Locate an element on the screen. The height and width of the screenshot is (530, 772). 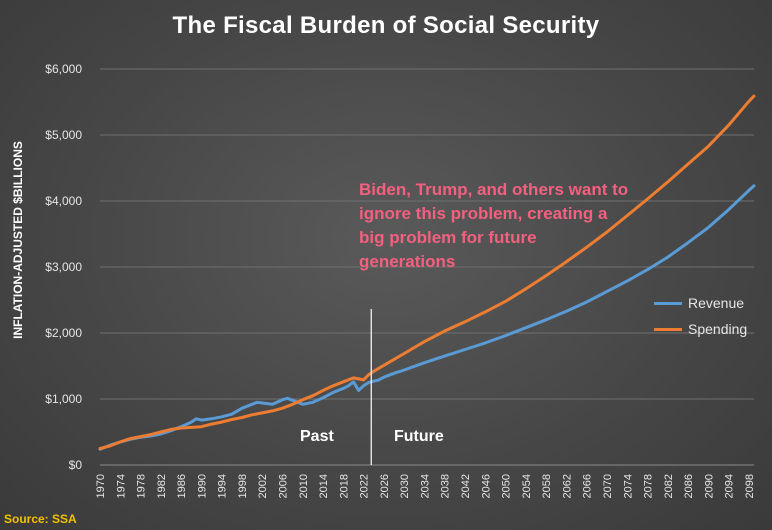
x-tick-label: 2098 is located at coordinates (750, 486).